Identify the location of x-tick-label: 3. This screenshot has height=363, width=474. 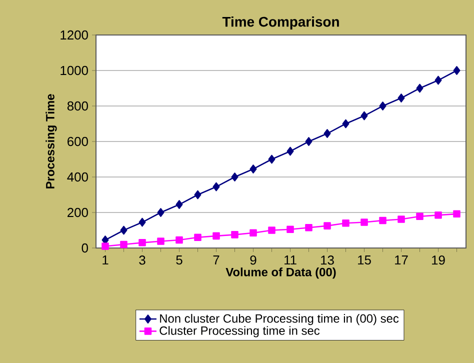
(142, 260).